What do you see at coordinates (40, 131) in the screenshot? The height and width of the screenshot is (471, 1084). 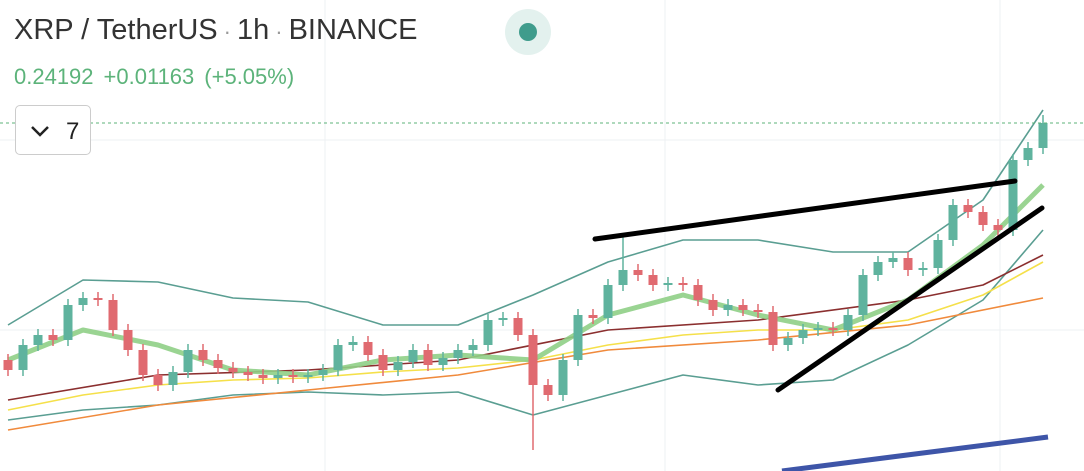 I see `chevron` at bounding box center [40, 131].